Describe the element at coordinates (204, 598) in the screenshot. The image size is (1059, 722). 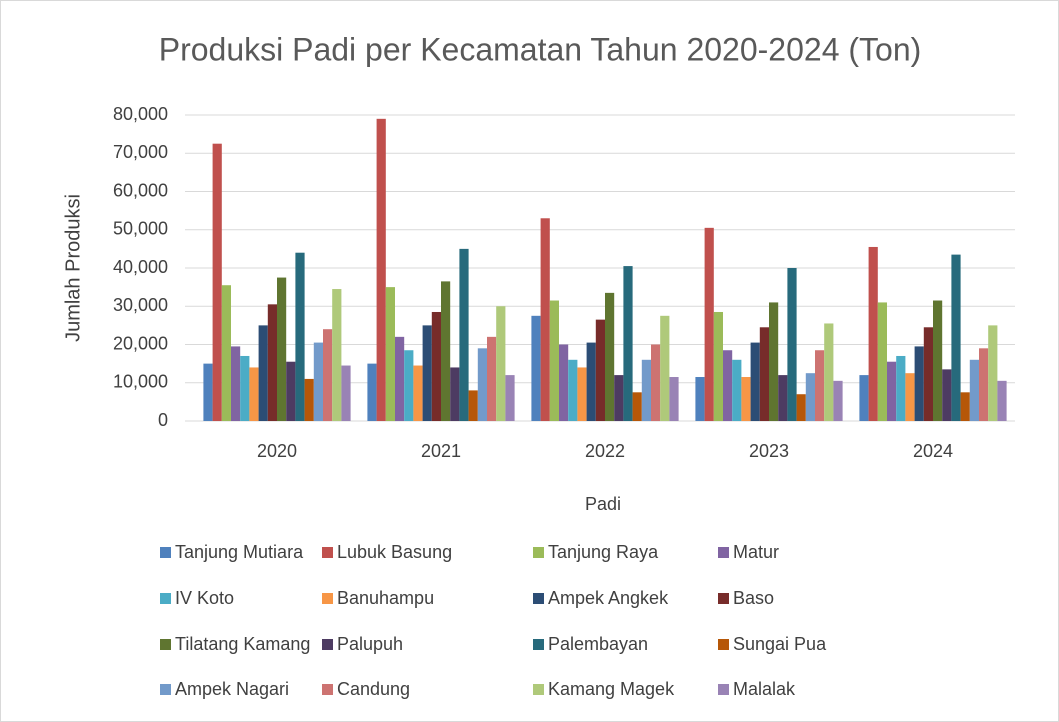
I see `legend-label: IV Koto` at that location.